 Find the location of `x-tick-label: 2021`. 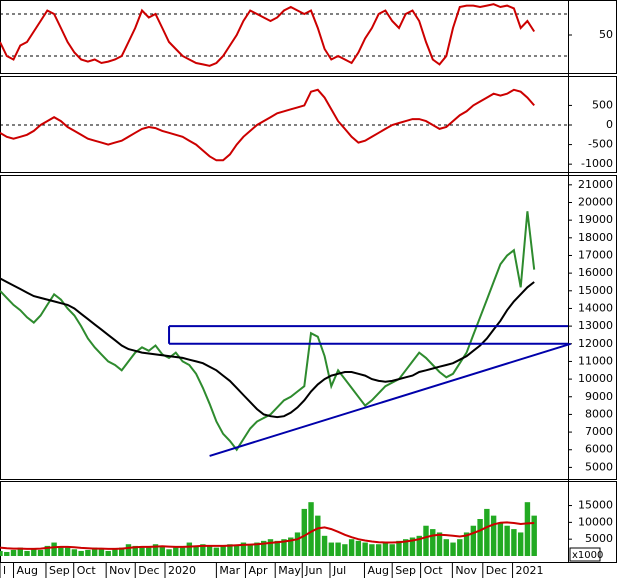

x-tick-label: 2021 is located at coordinates (530, 570).